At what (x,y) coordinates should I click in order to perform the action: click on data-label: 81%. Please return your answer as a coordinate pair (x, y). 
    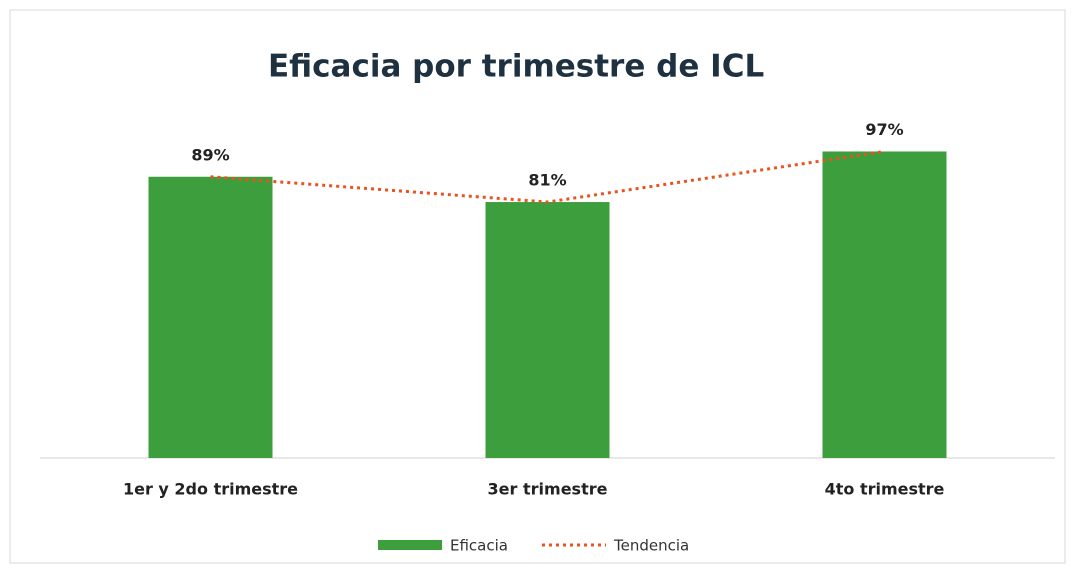
    Looking at the image, I should click on (547, 180).